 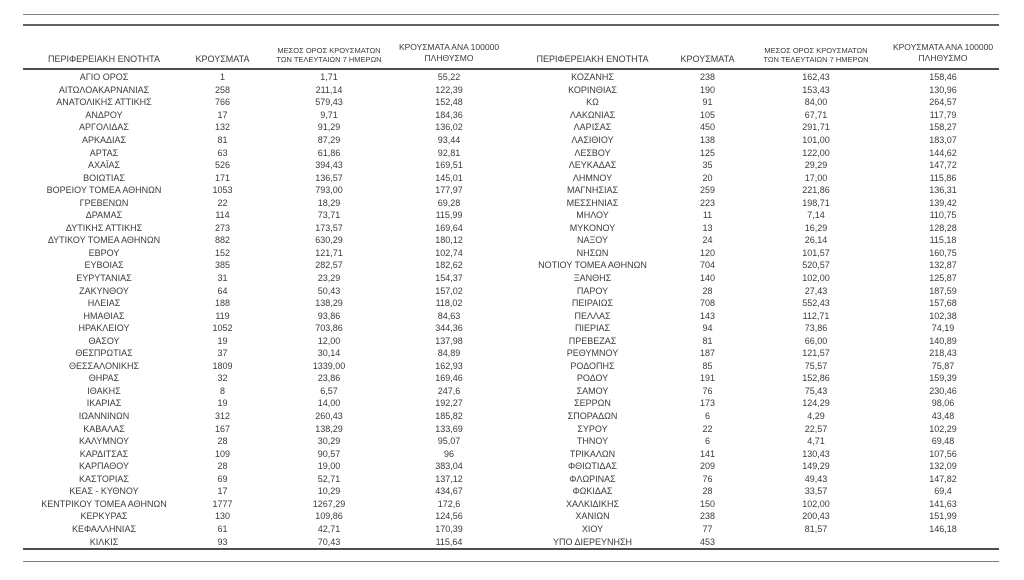 I want to click on per100k-cell: 140,89, so click(x=943, y=340).